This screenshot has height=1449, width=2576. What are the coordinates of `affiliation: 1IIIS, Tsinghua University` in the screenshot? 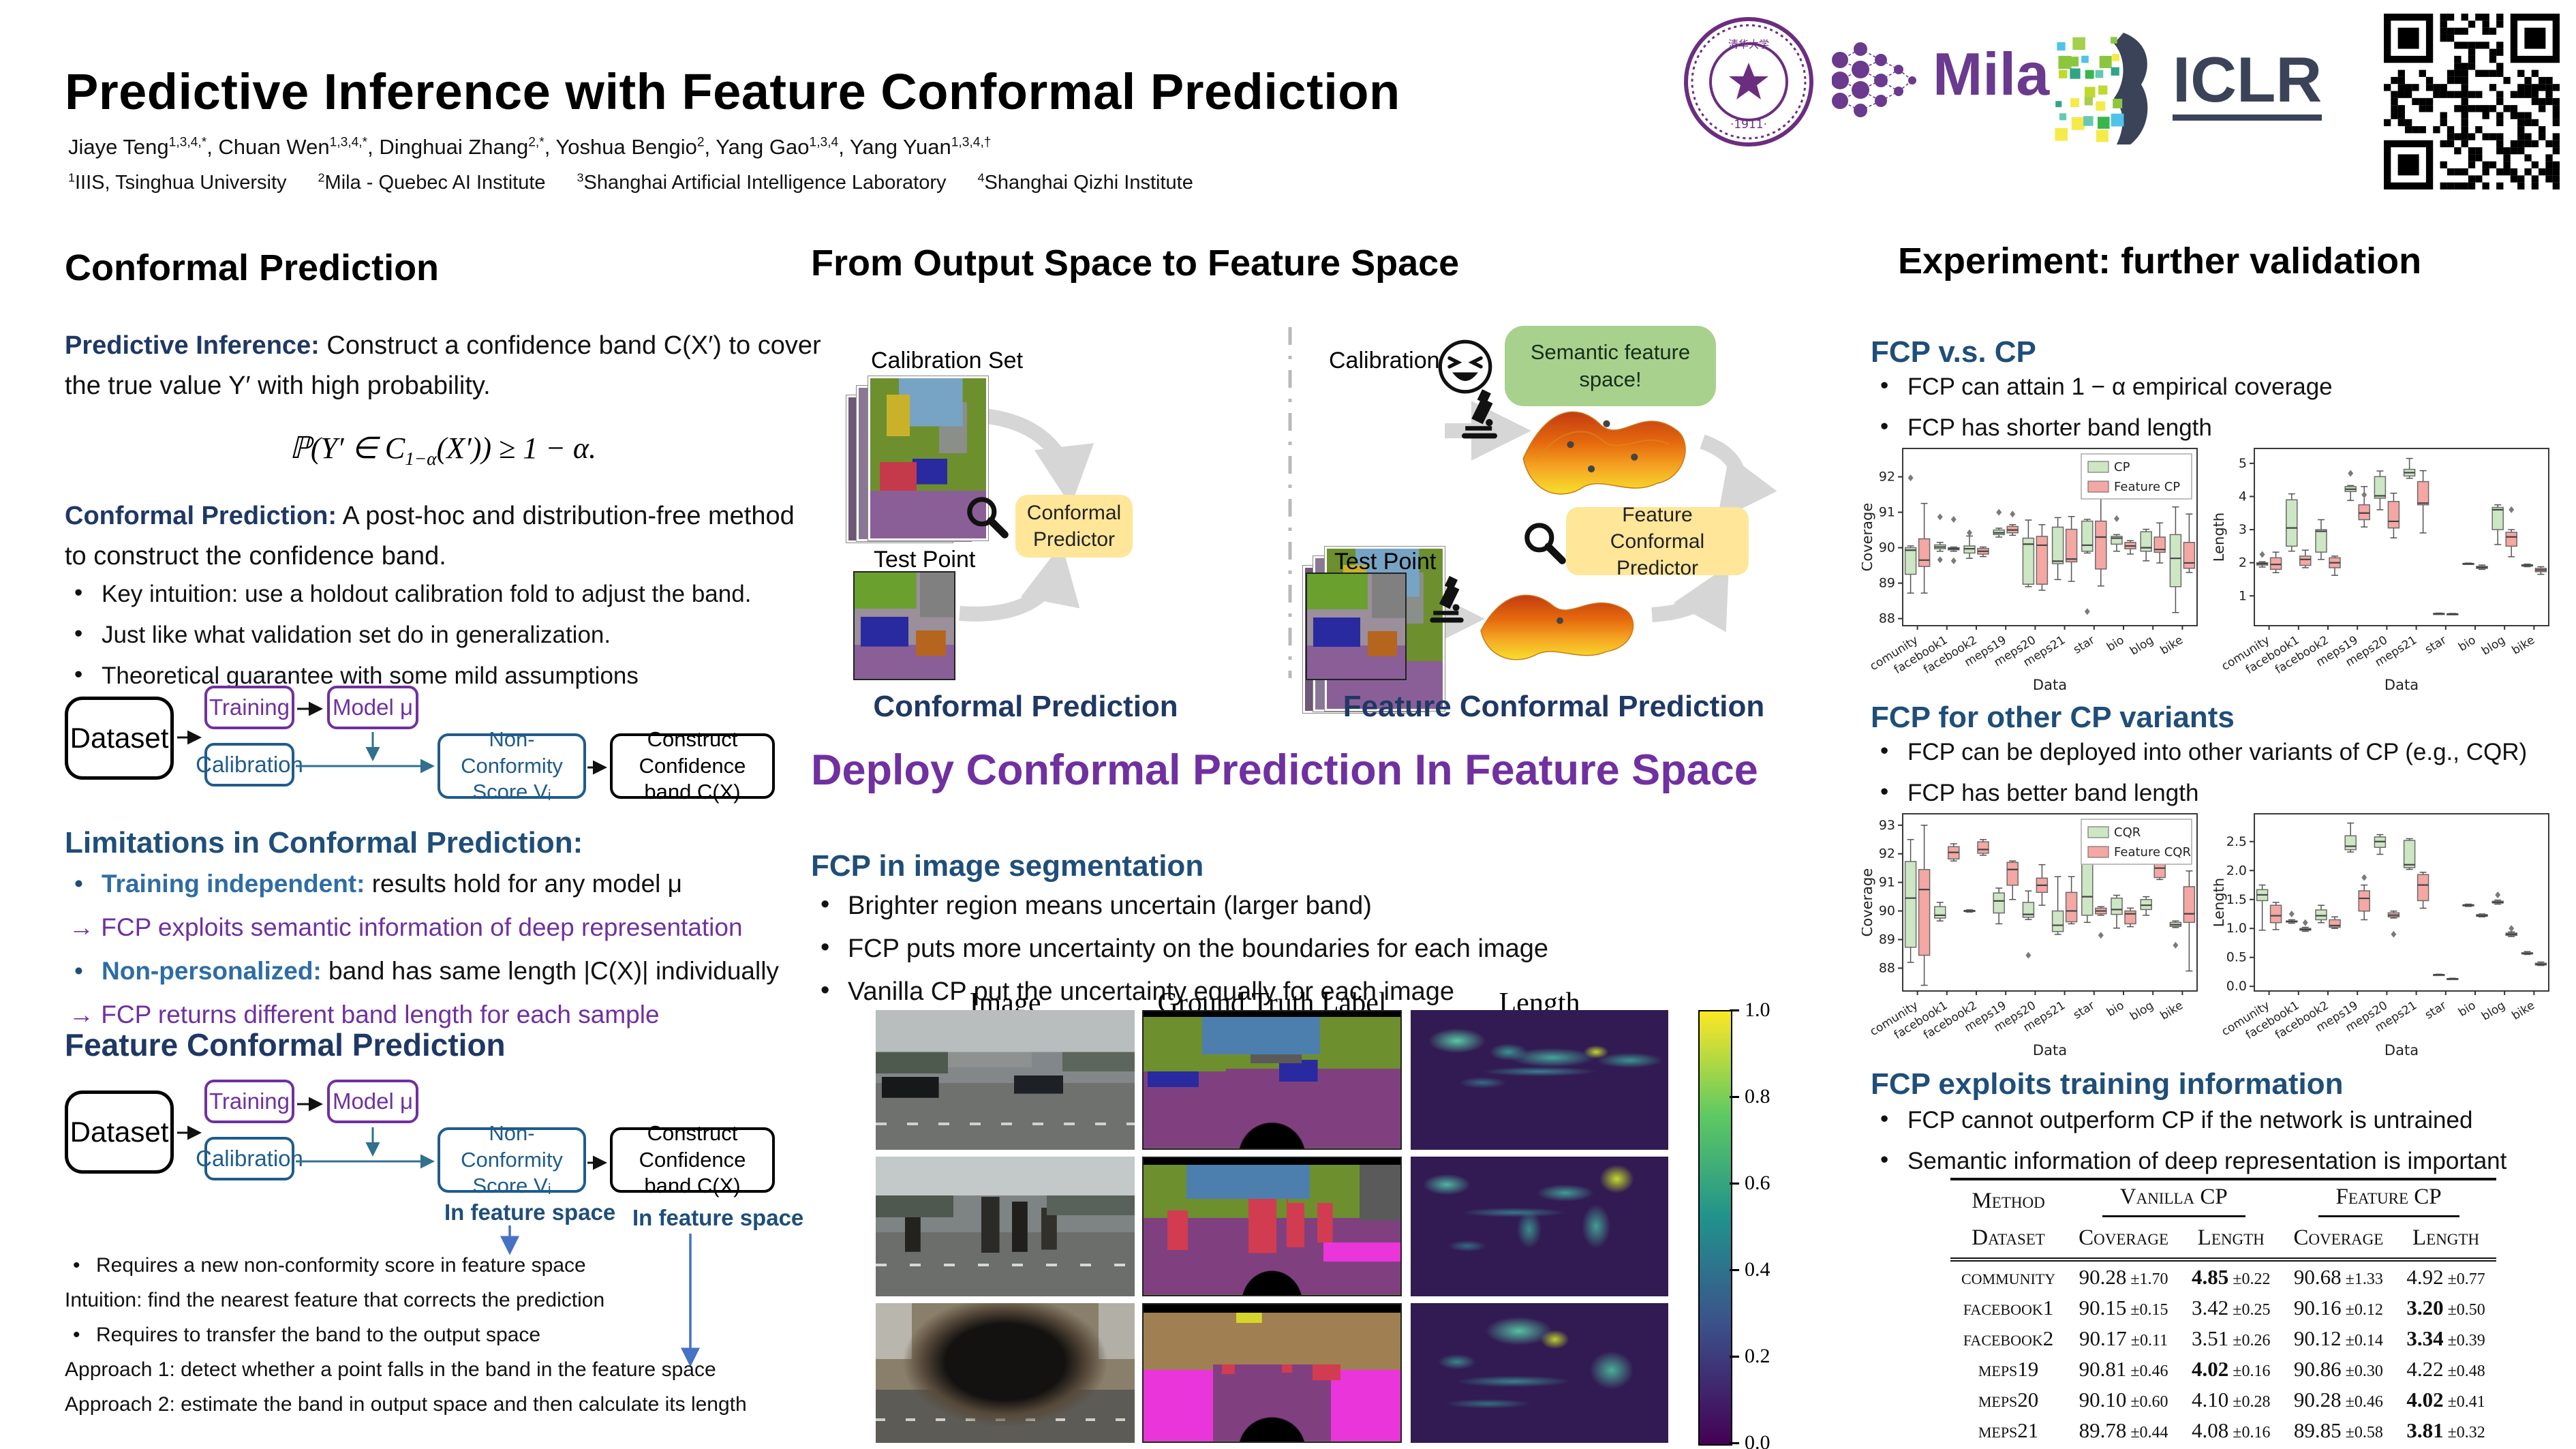 It's located at (177, 182).